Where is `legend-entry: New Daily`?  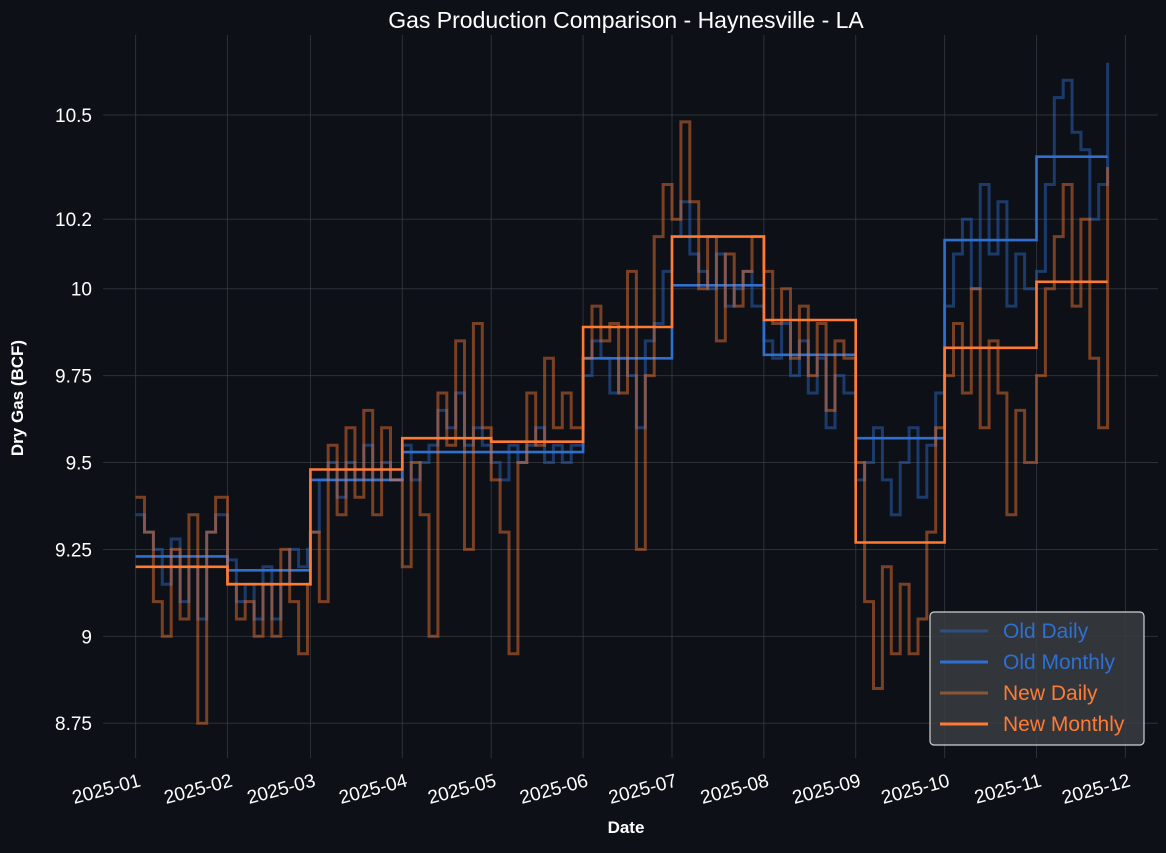 legend-entry: New Daily is located at coordinates (1050, 693).